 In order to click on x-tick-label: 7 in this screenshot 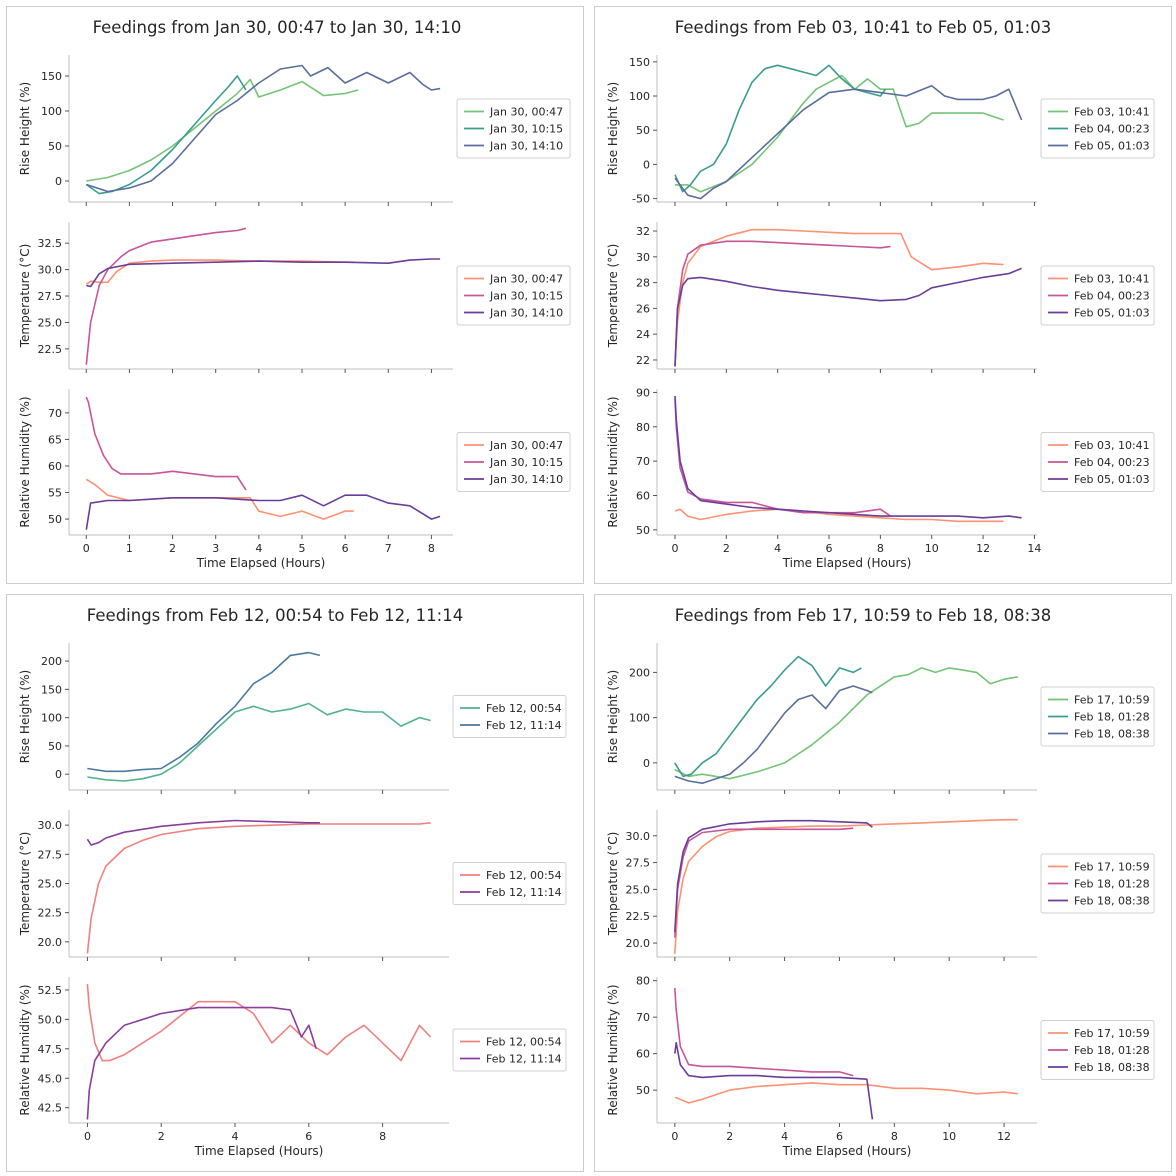, I will do `click(388, 548)`.